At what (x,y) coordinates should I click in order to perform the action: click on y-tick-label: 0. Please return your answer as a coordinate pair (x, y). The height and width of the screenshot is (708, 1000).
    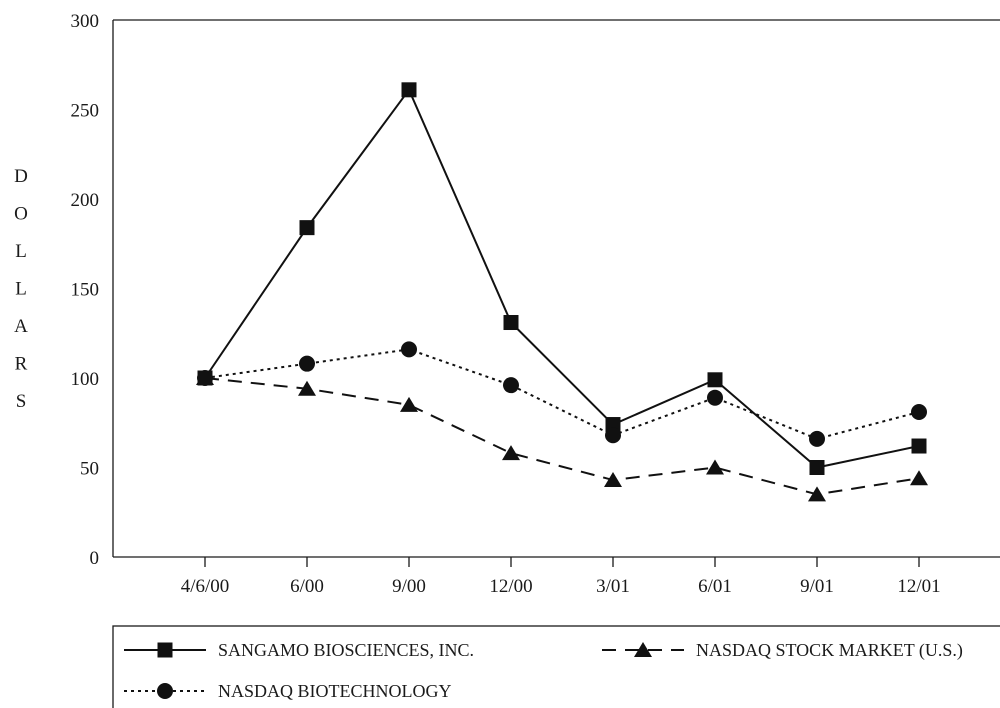
    Looking at the image, I should click on (95, 558).